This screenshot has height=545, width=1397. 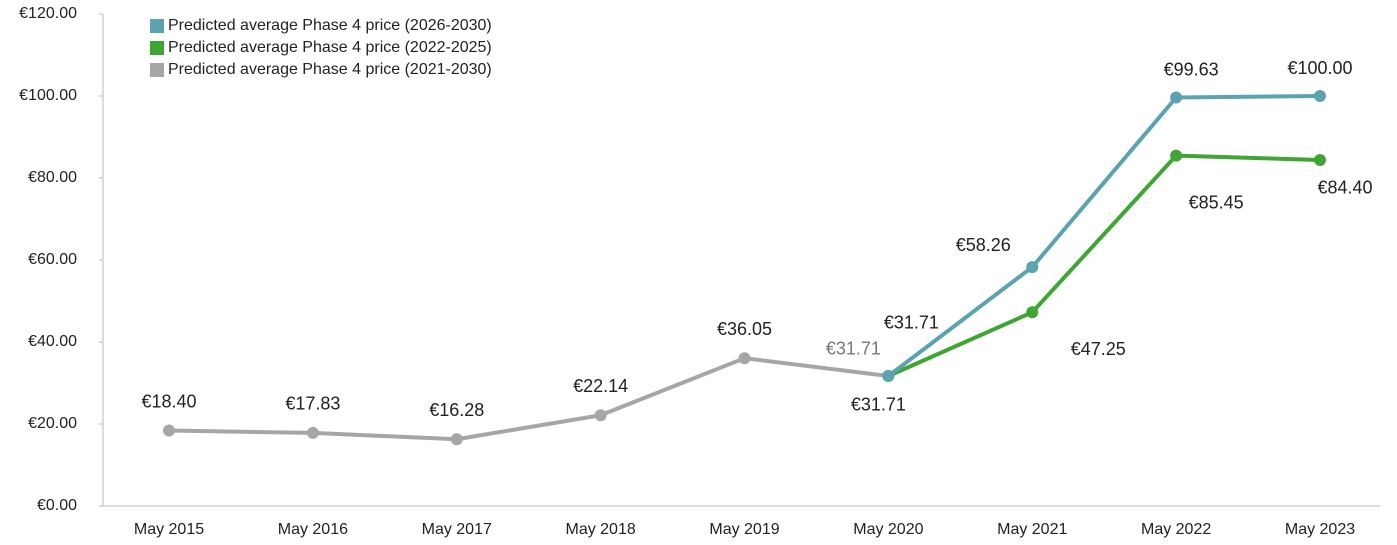 I want to click on y-tick-label: €40.00, so click(x=52, y=341).